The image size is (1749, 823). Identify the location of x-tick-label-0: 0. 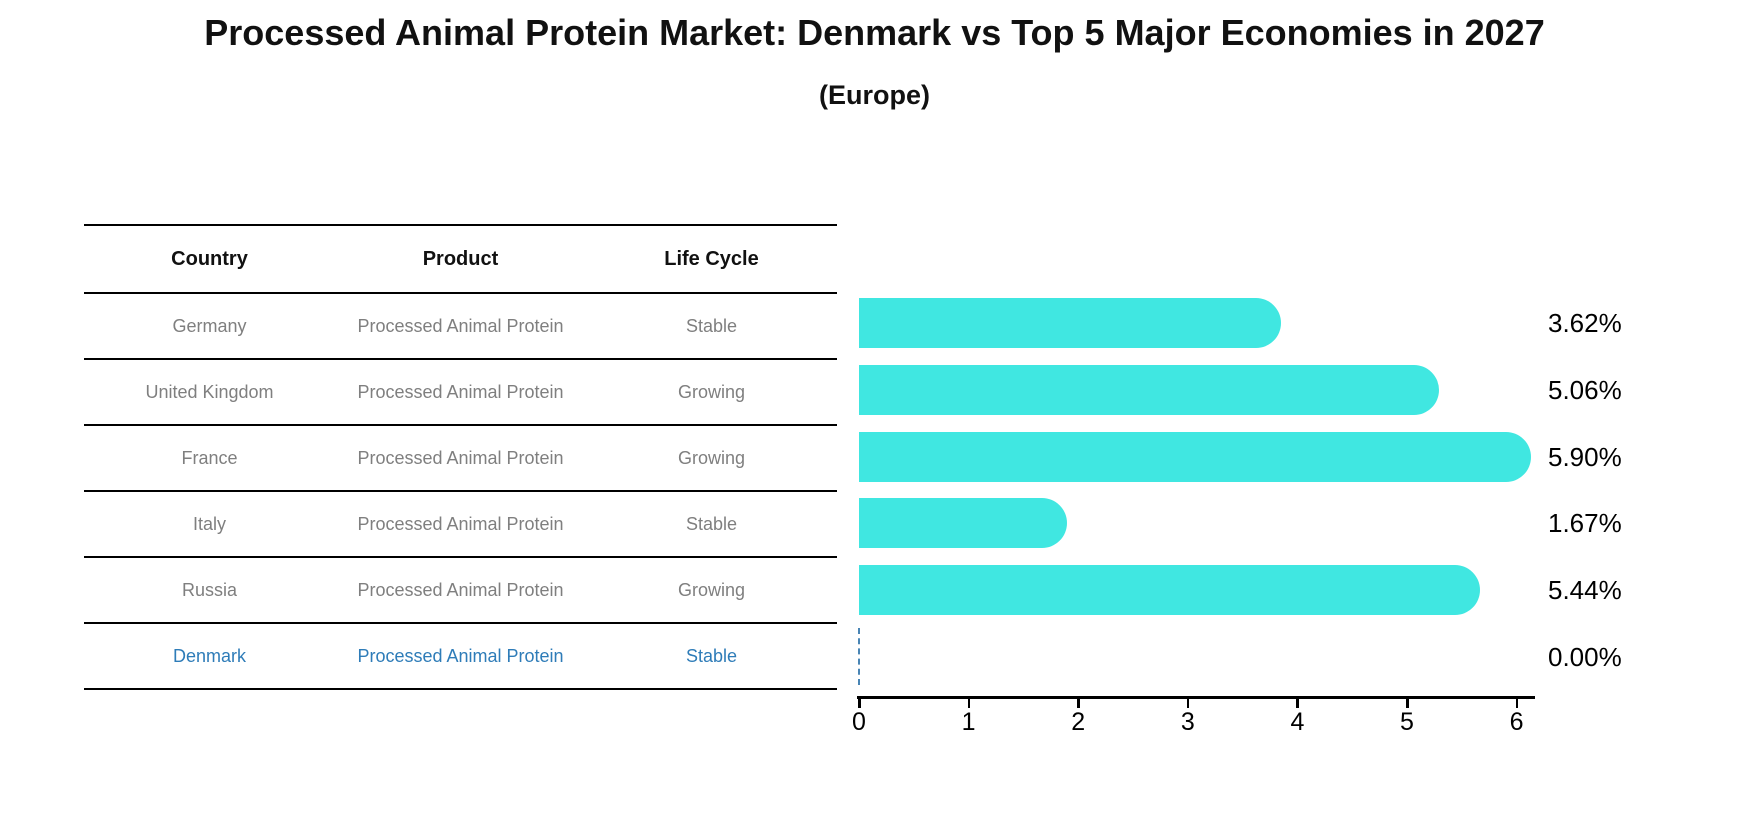
(859, 722).